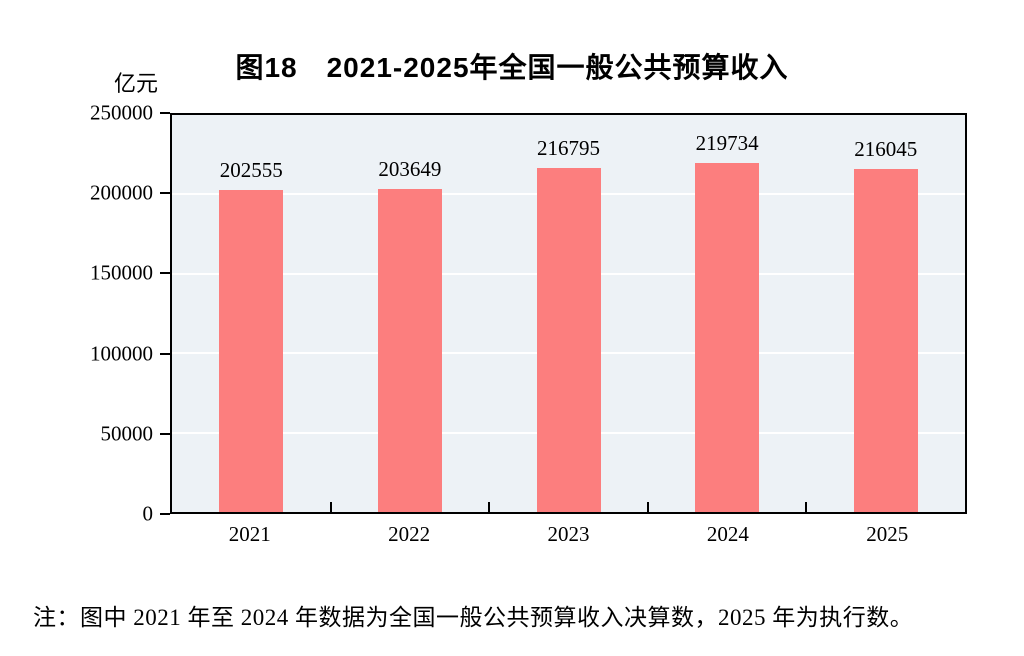 This screenshot has width=1024, height=656. Describe the element at coordinates (885, 340) in the screenshot. I see `bar-2025` at that location.